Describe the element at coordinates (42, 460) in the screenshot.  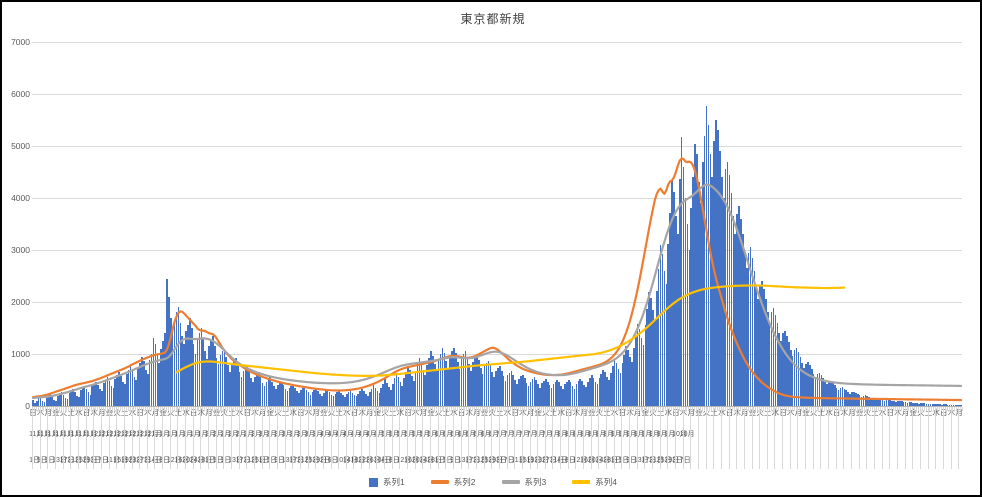
I see `x-tick-day: 5日` at that location.